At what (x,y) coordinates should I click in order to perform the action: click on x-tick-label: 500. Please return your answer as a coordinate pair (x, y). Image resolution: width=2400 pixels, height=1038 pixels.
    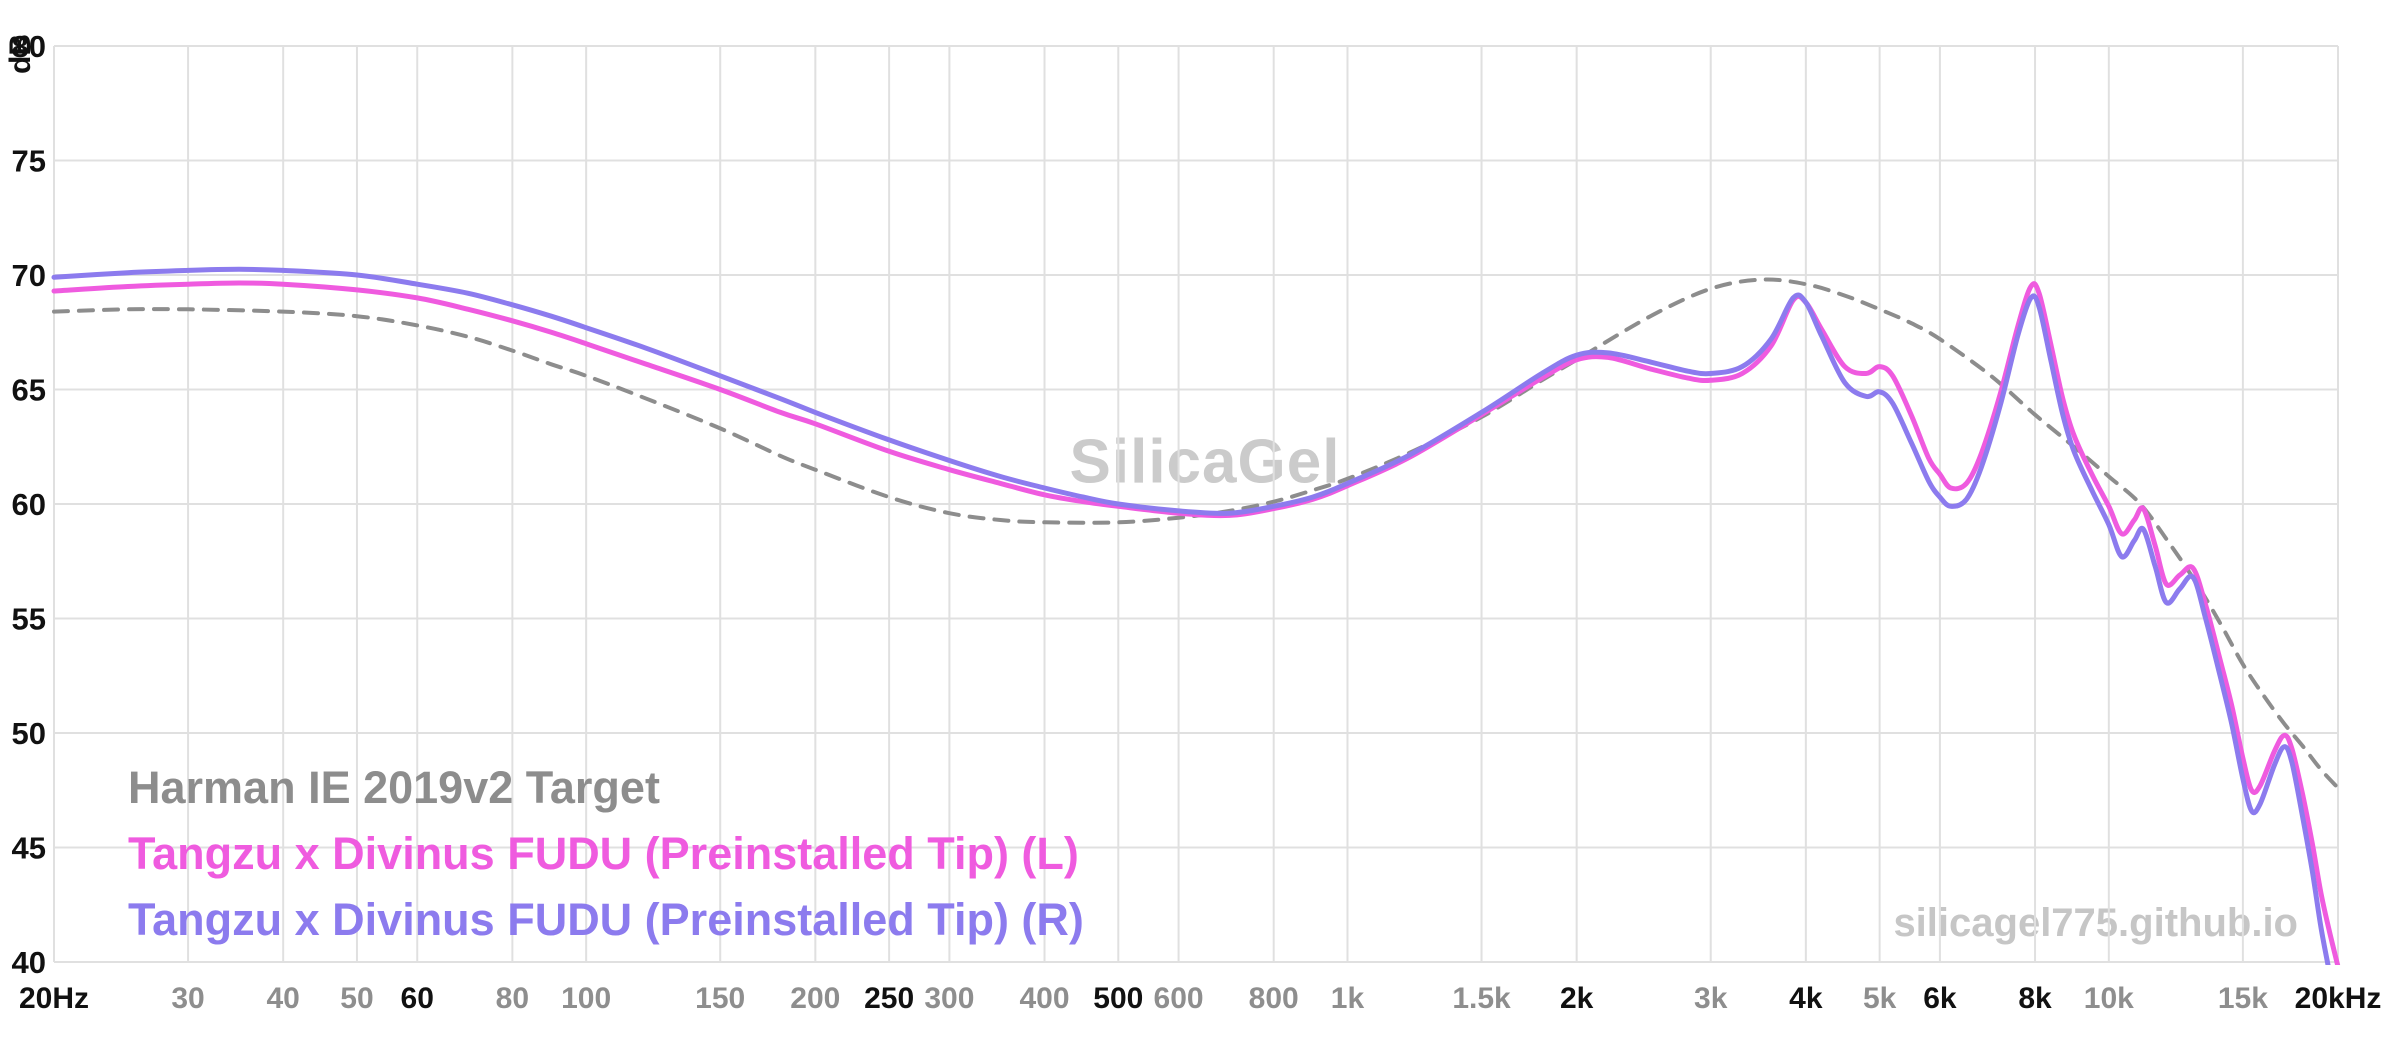
    Looking at the image, I should click on (1118, 998).